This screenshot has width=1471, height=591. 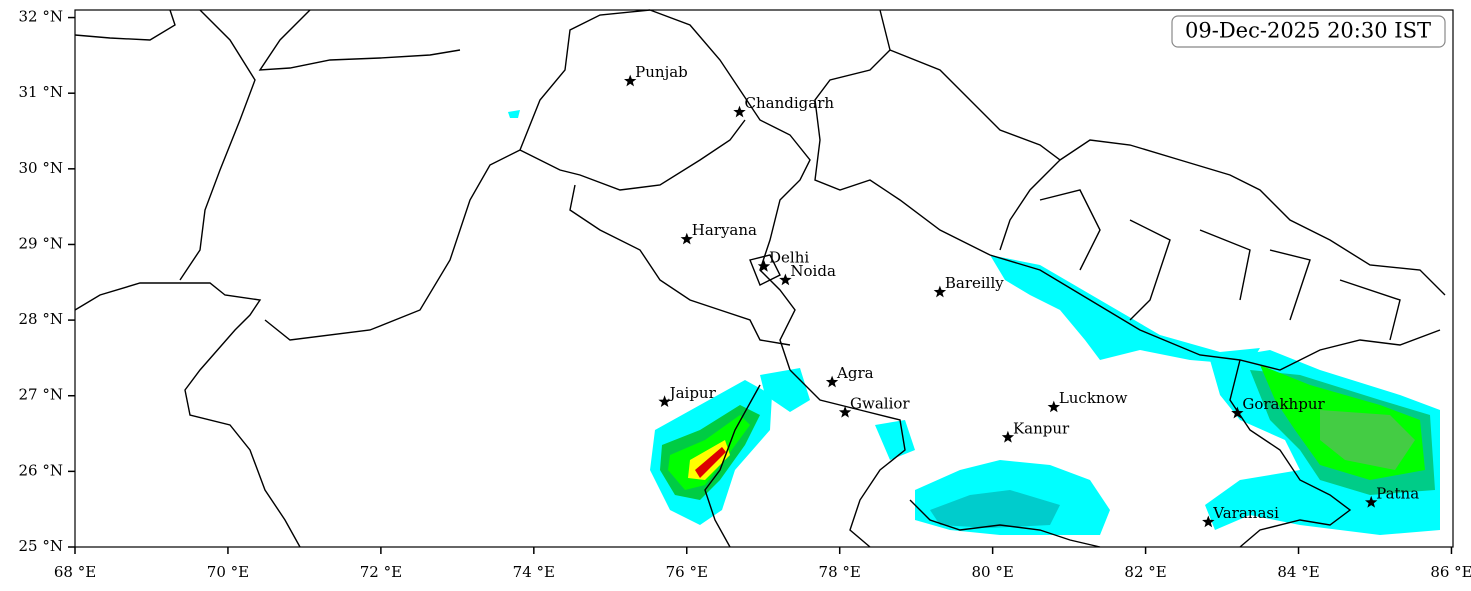 What do you see at coordinates (790, 103) in the screenshot?
I see `city-label: Chandigarh` at bounding box center [790, 103].